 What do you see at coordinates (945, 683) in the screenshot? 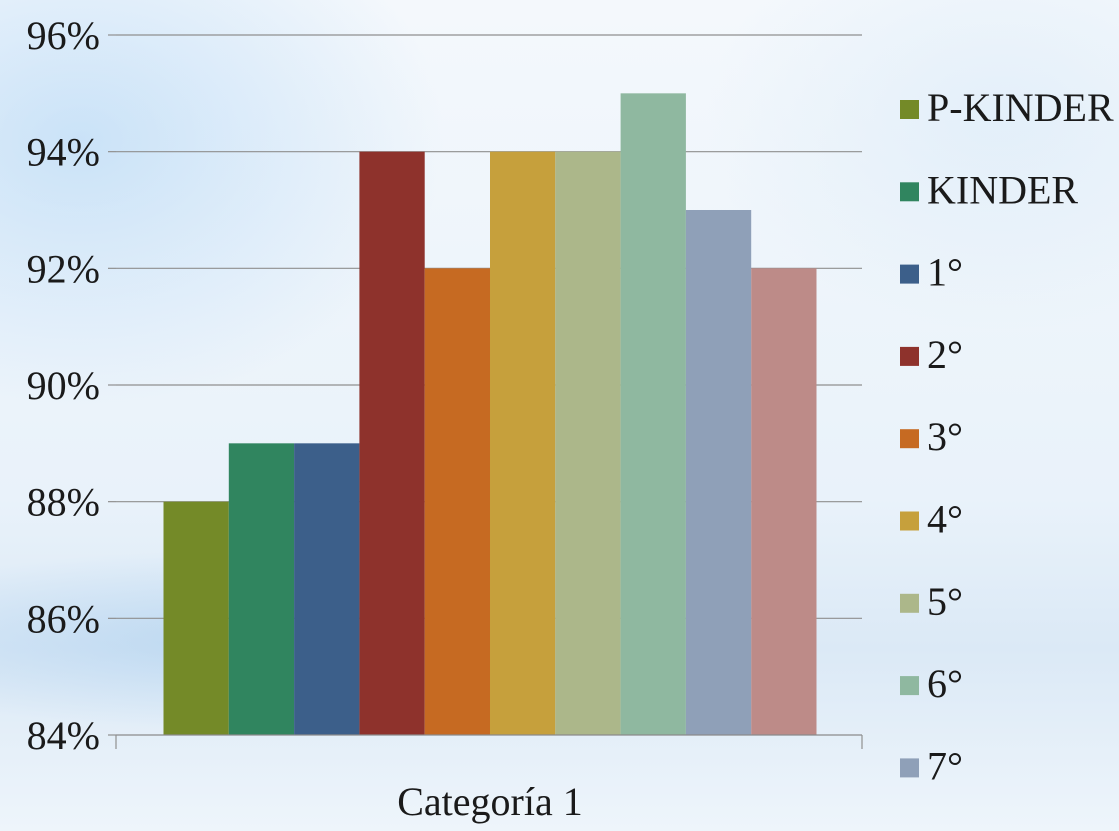
I see `legend-label: 6°` at bounding box center [945, 683].